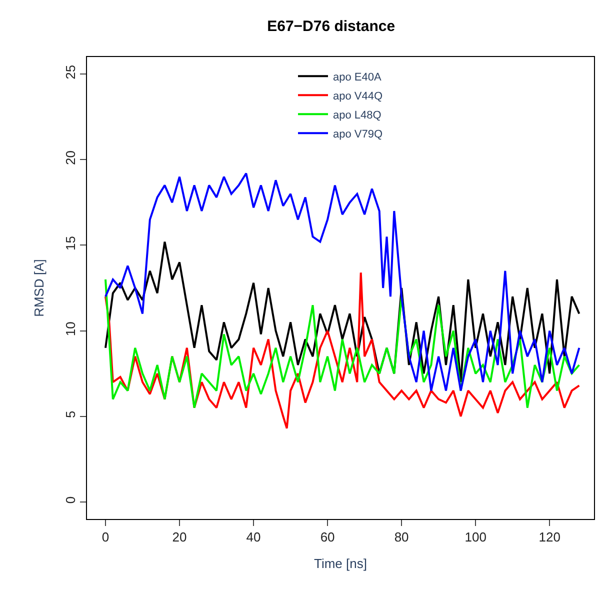 The image size is (602, 591). Describe the element at coordinates (253, 537) in the screenshot. I see `x-tick-label: 40` at that location.